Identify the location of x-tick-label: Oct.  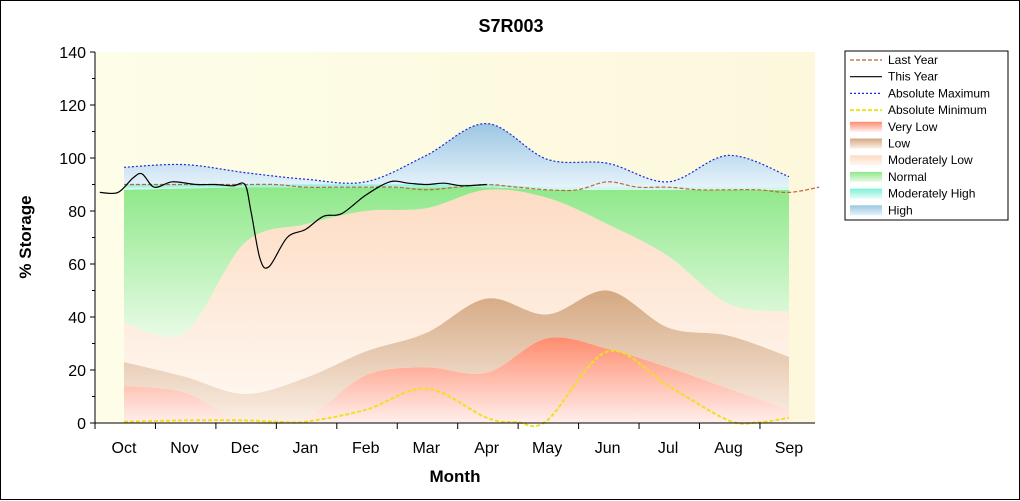
(124, 448).